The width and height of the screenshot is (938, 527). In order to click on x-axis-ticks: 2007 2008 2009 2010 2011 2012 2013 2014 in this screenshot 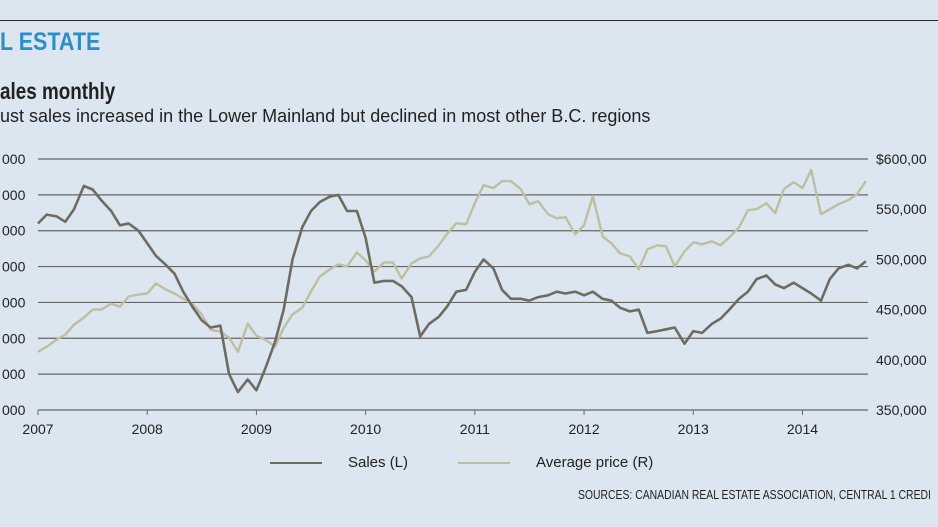, I will do `click(420, 423)`.